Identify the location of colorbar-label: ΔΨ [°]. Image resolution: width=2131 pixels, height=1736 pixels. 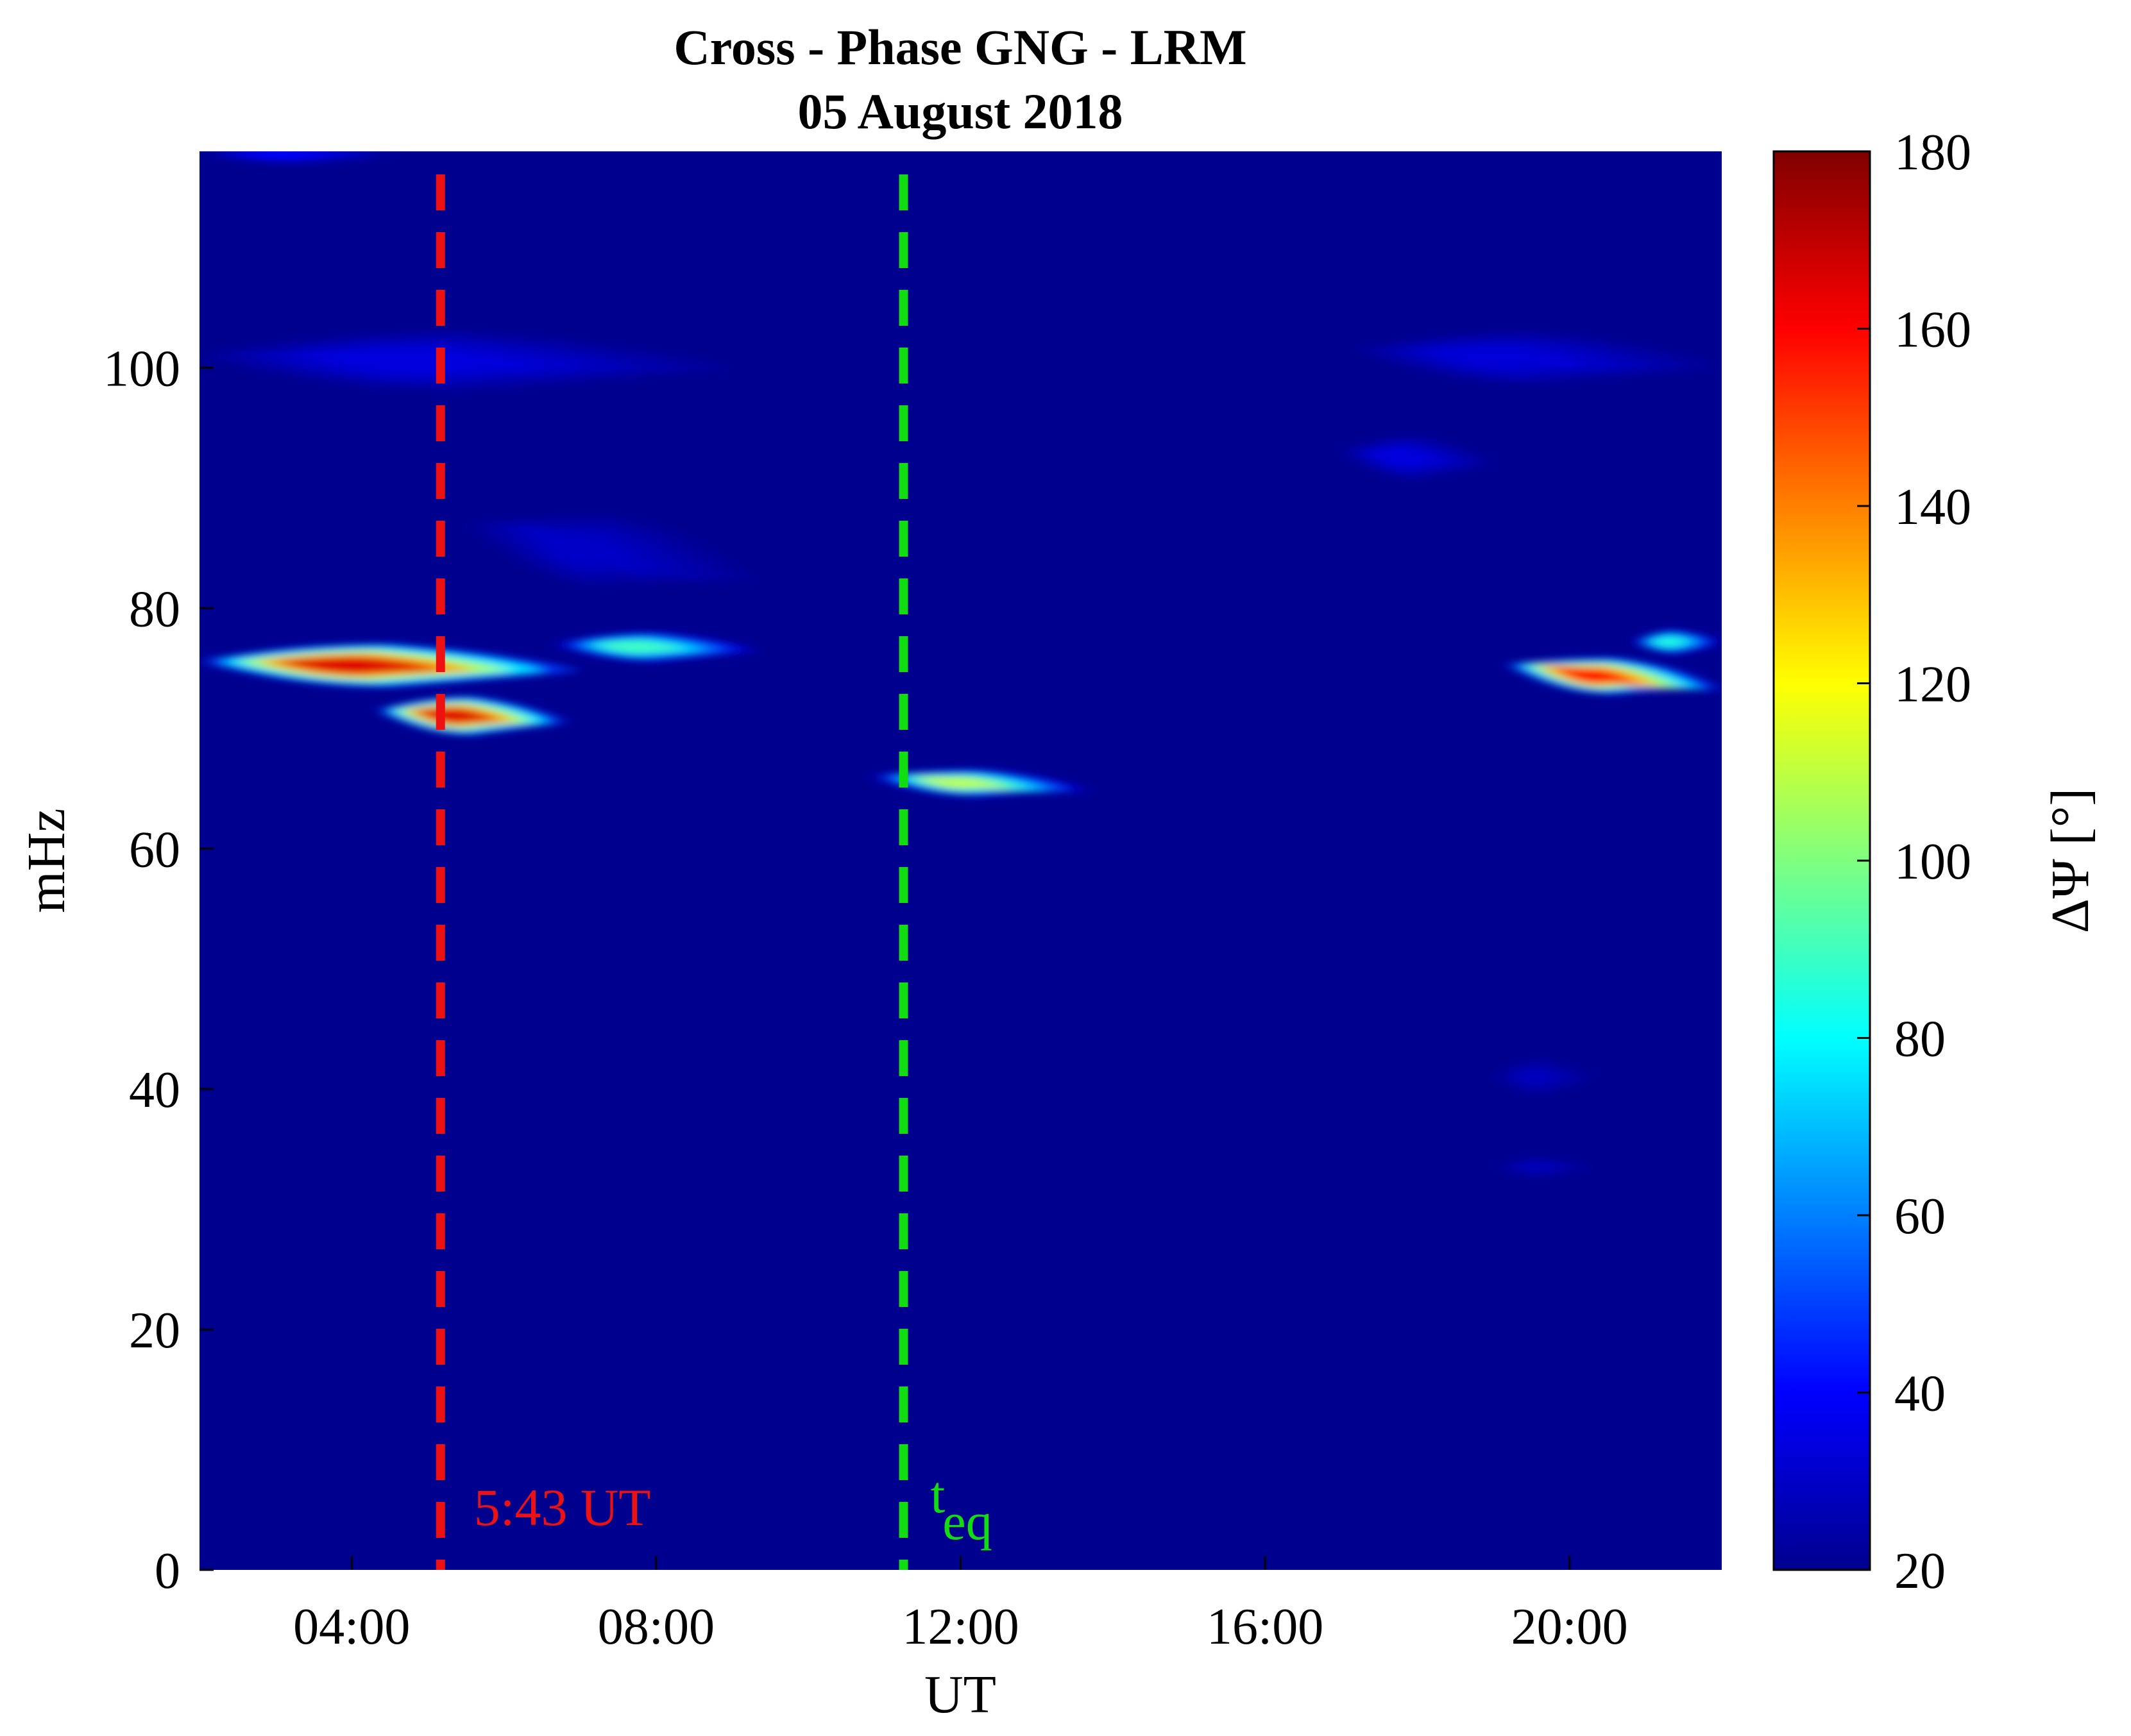
(2070, 861).